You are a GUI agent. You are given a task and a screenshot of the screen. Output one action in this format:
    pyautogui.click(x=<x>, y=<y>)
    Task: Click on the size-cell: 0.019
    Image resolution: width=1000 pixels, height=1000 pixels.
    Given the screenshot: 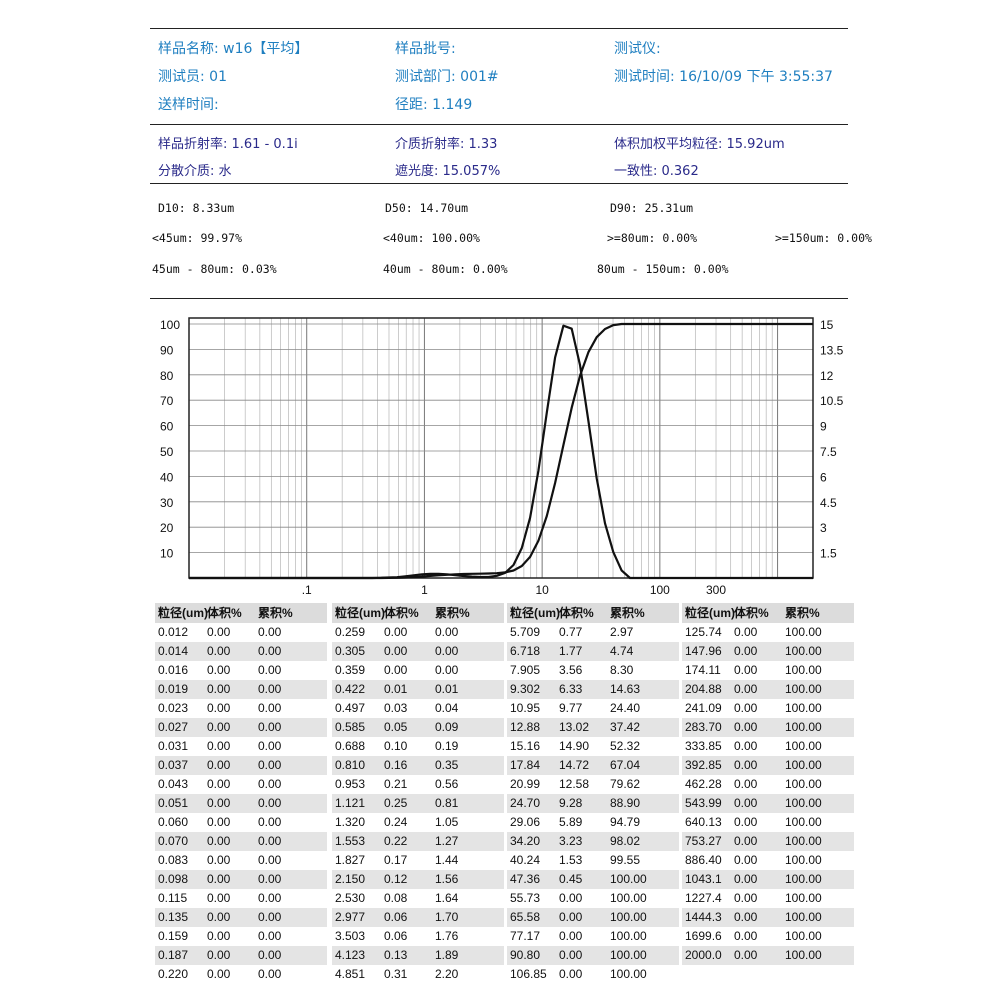 What is the action you would take?
    pyautogui.click(x=173, y=689)
    